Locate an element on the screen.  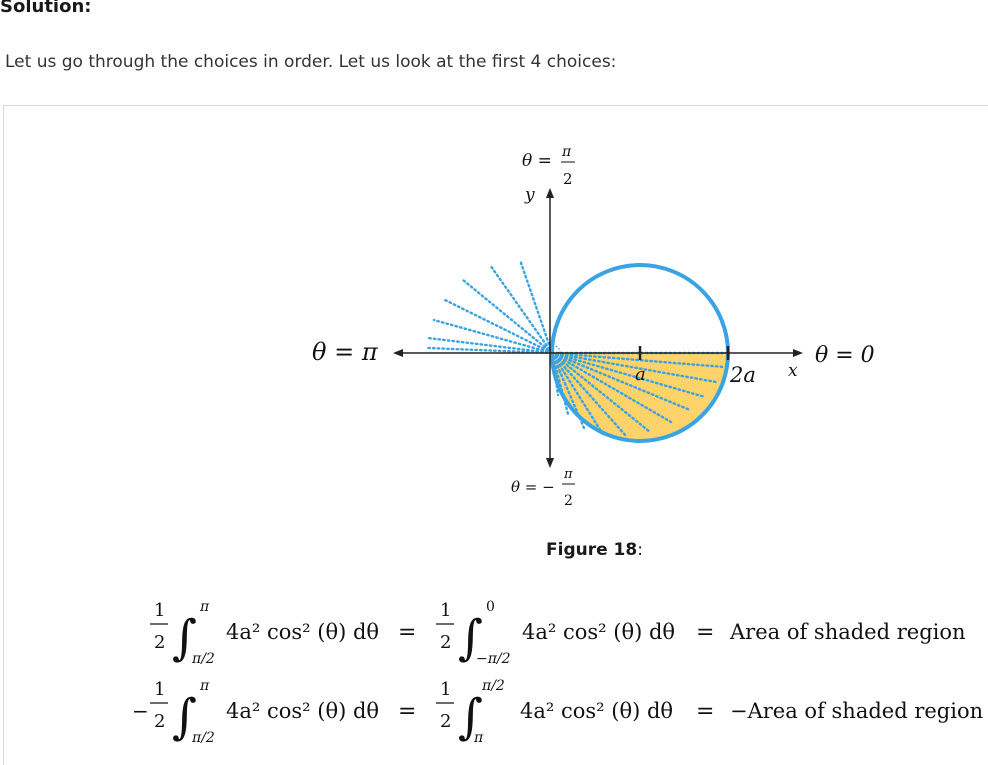
eq1-mid-integral-sign: ∫ is located at coordinates (470, 638).